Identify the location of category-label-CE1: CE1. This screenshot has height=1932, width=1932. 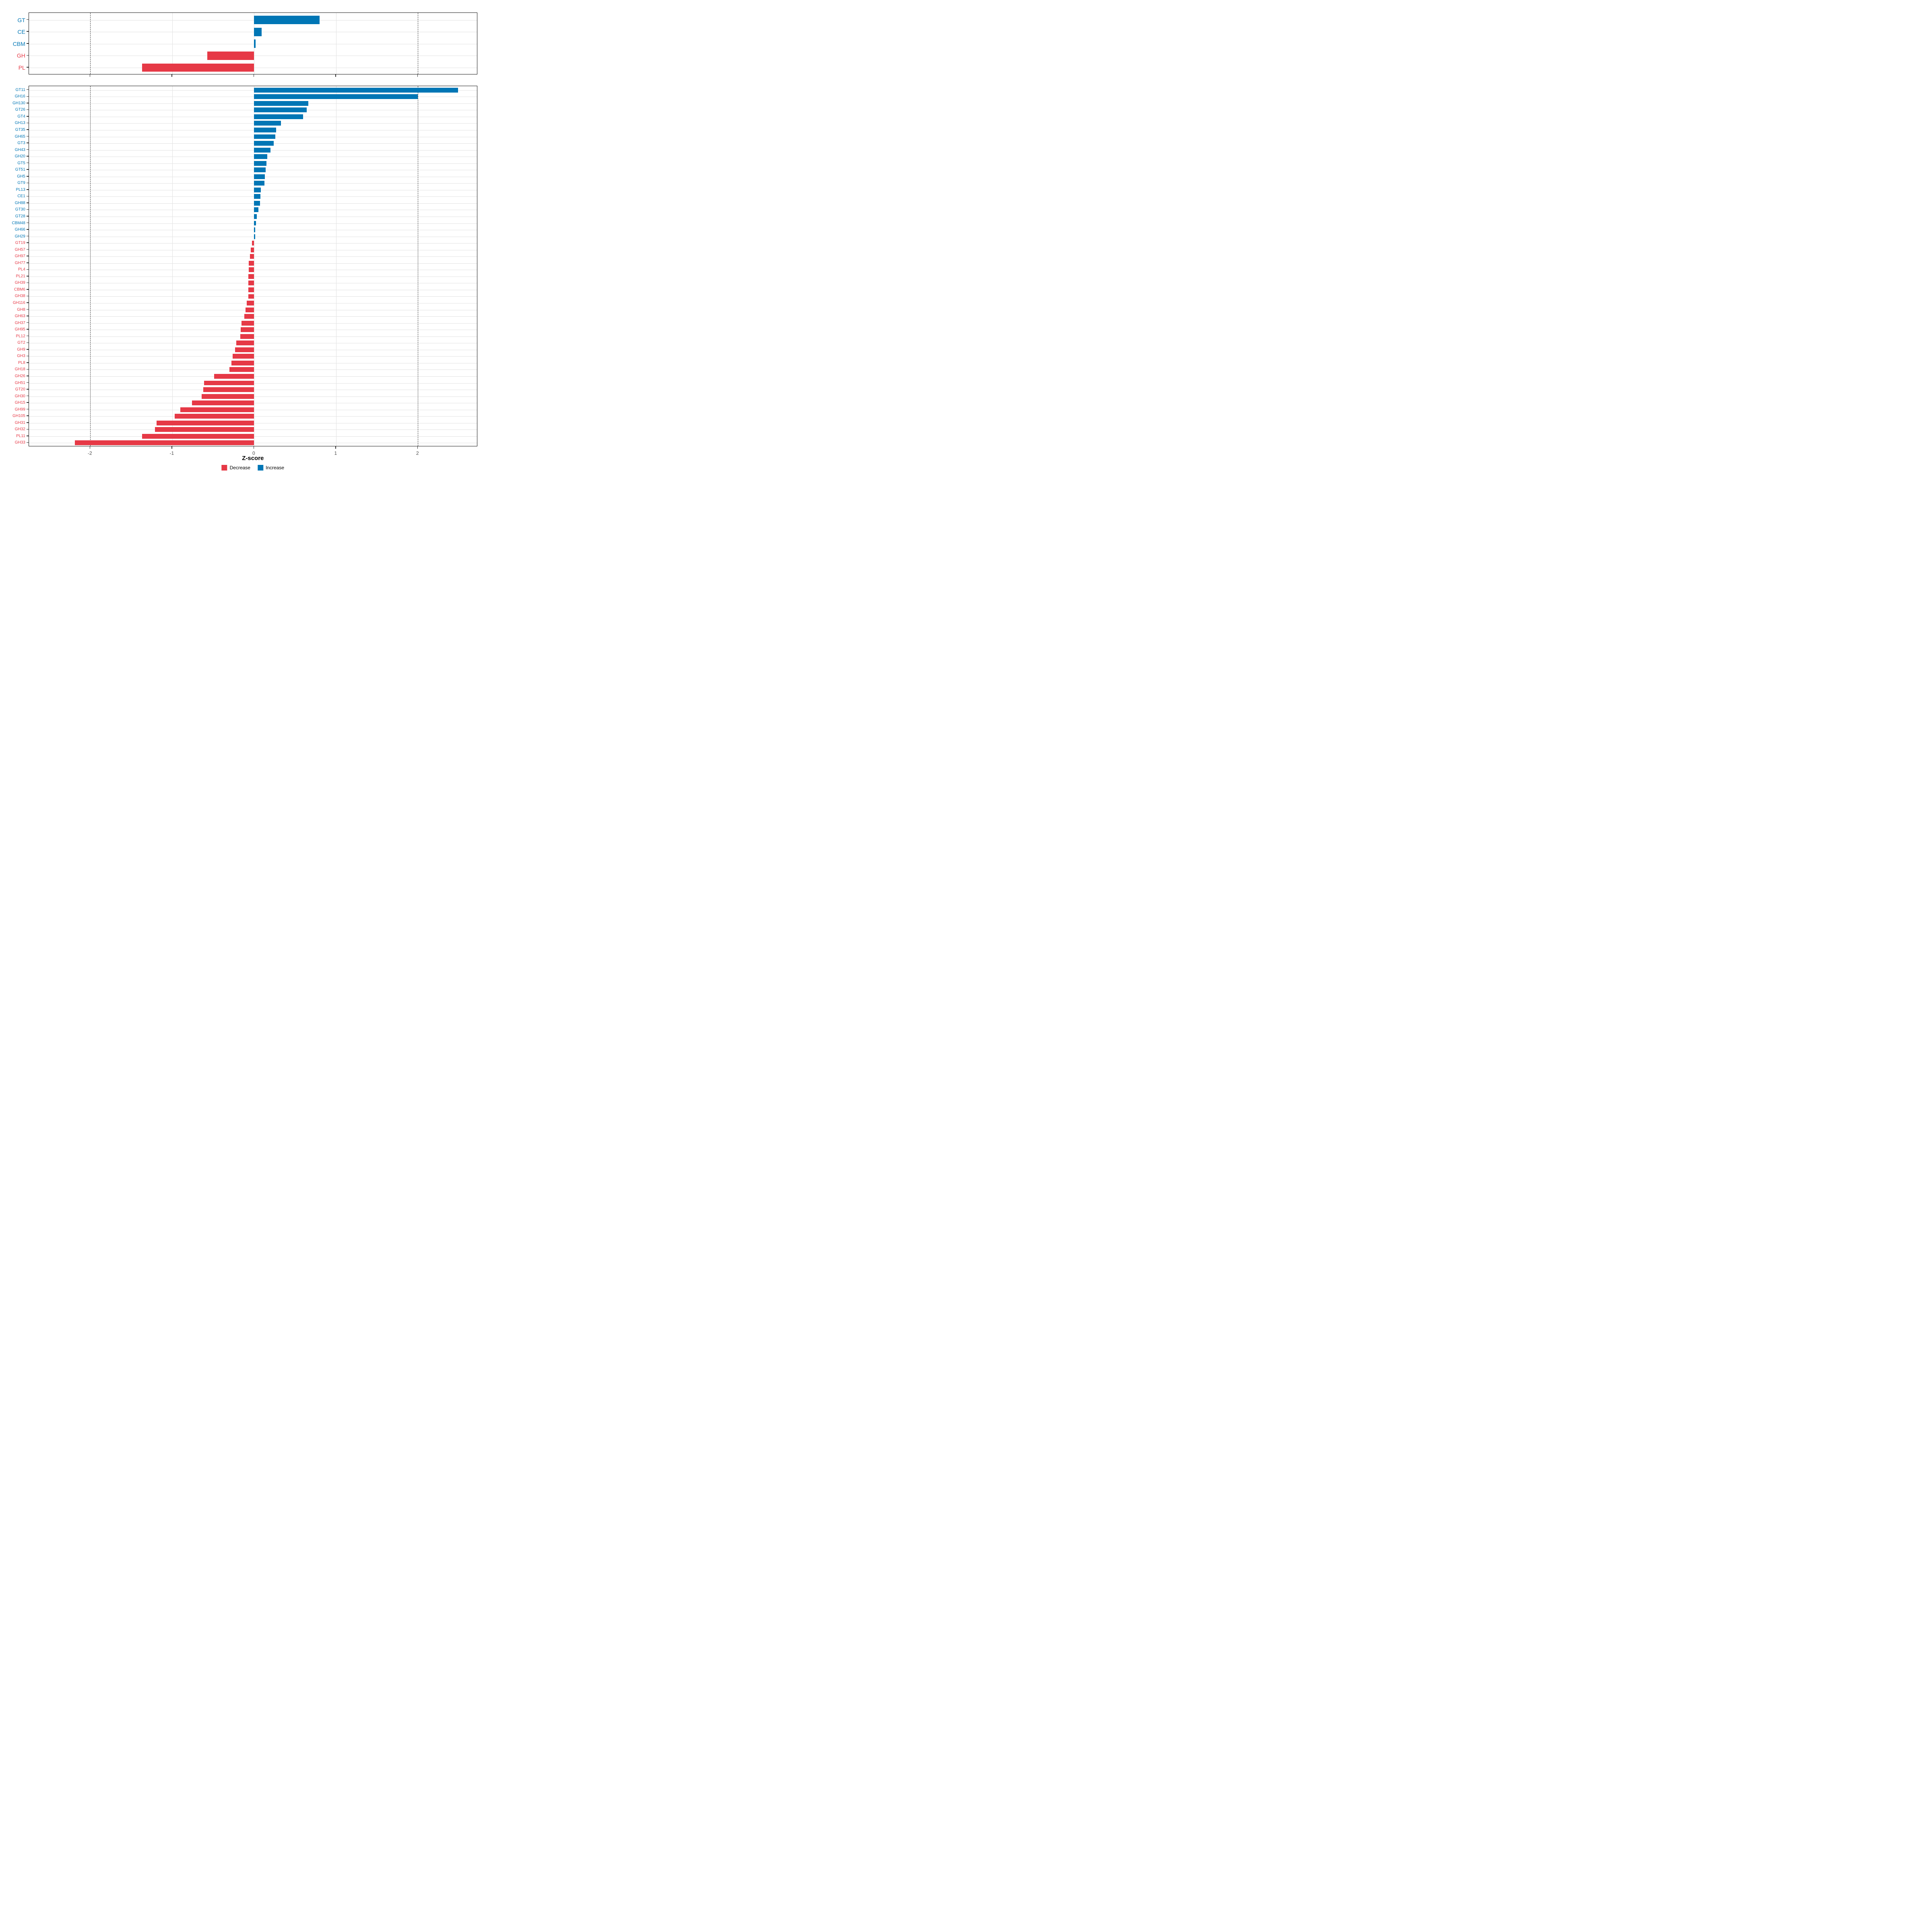
(21, 196).